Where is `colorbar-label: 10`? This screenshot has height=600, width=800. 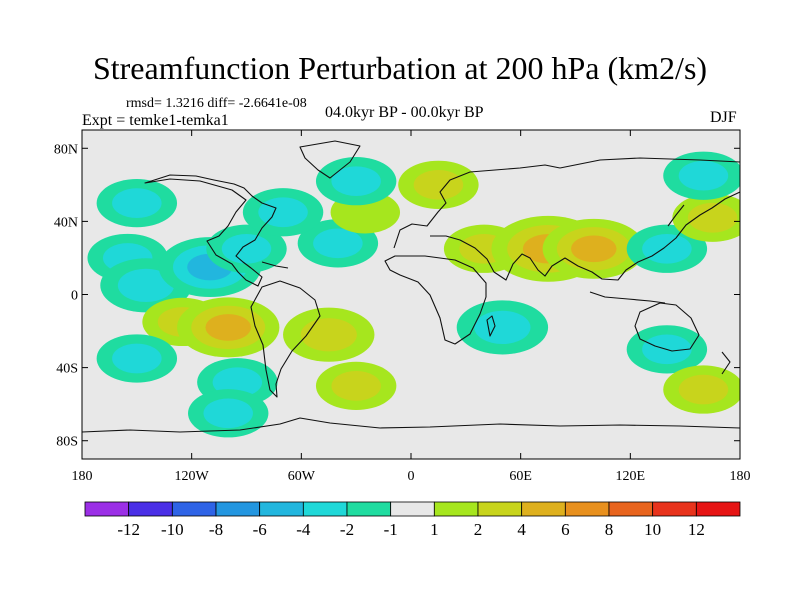 colorbar-label: 10 is located at coordinates (652, 529).